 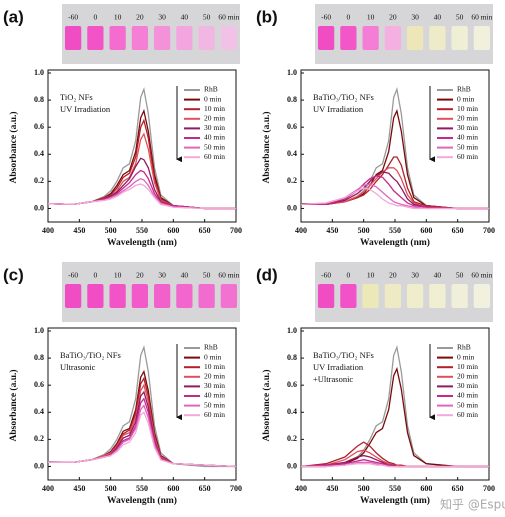 I want to click on y-tick-label: 0.0, so click(x=292, y=465).